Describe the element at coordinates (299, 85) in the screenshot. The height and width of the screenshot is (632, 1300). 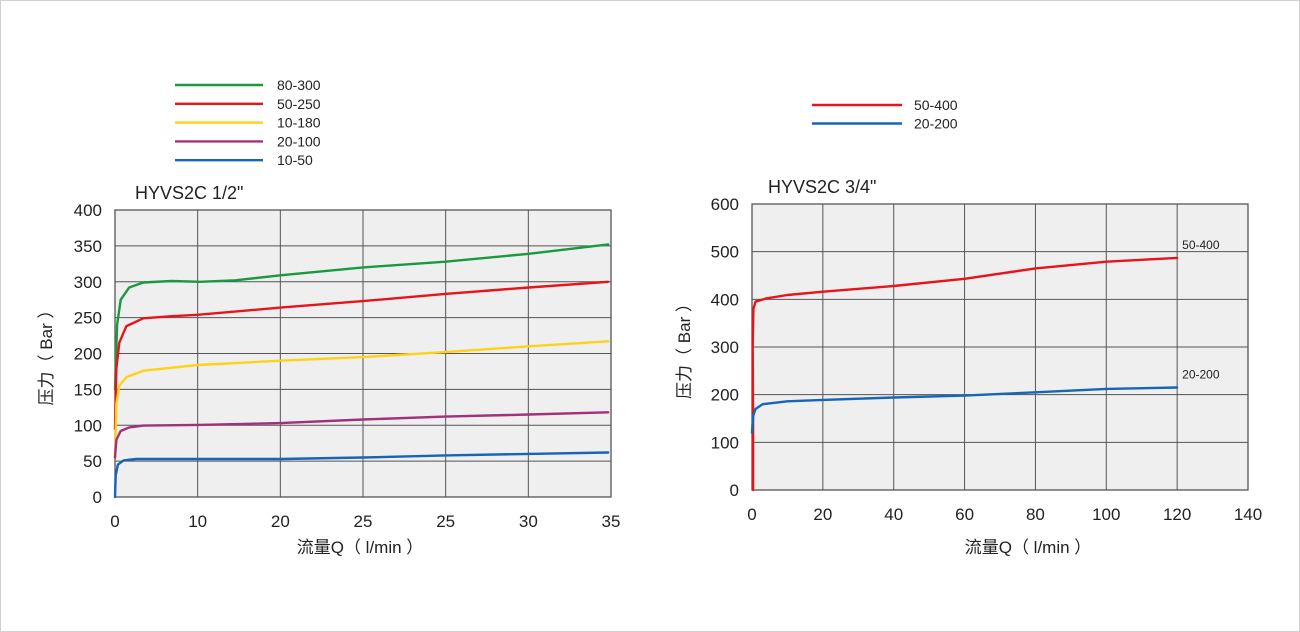
I see `legend-label: 80-300` at that location.